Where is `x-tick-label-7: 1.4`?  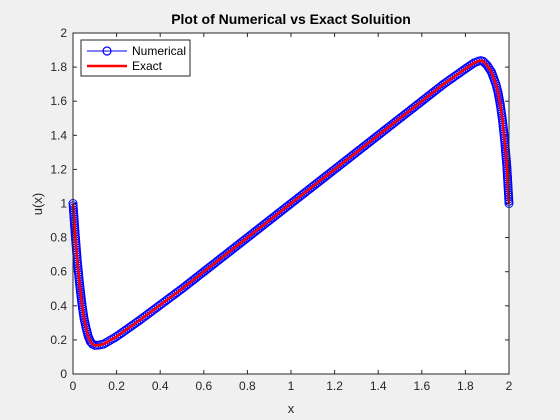
x-tick-label-7: 1.4 is located at coordinates (378, 386).